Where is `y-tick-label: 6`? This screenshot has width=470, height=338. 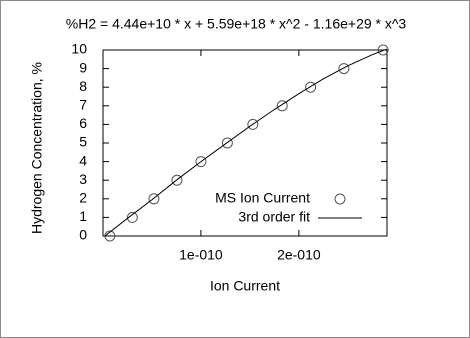
y-tick-label: 6 is located at coordinates (83, 123).